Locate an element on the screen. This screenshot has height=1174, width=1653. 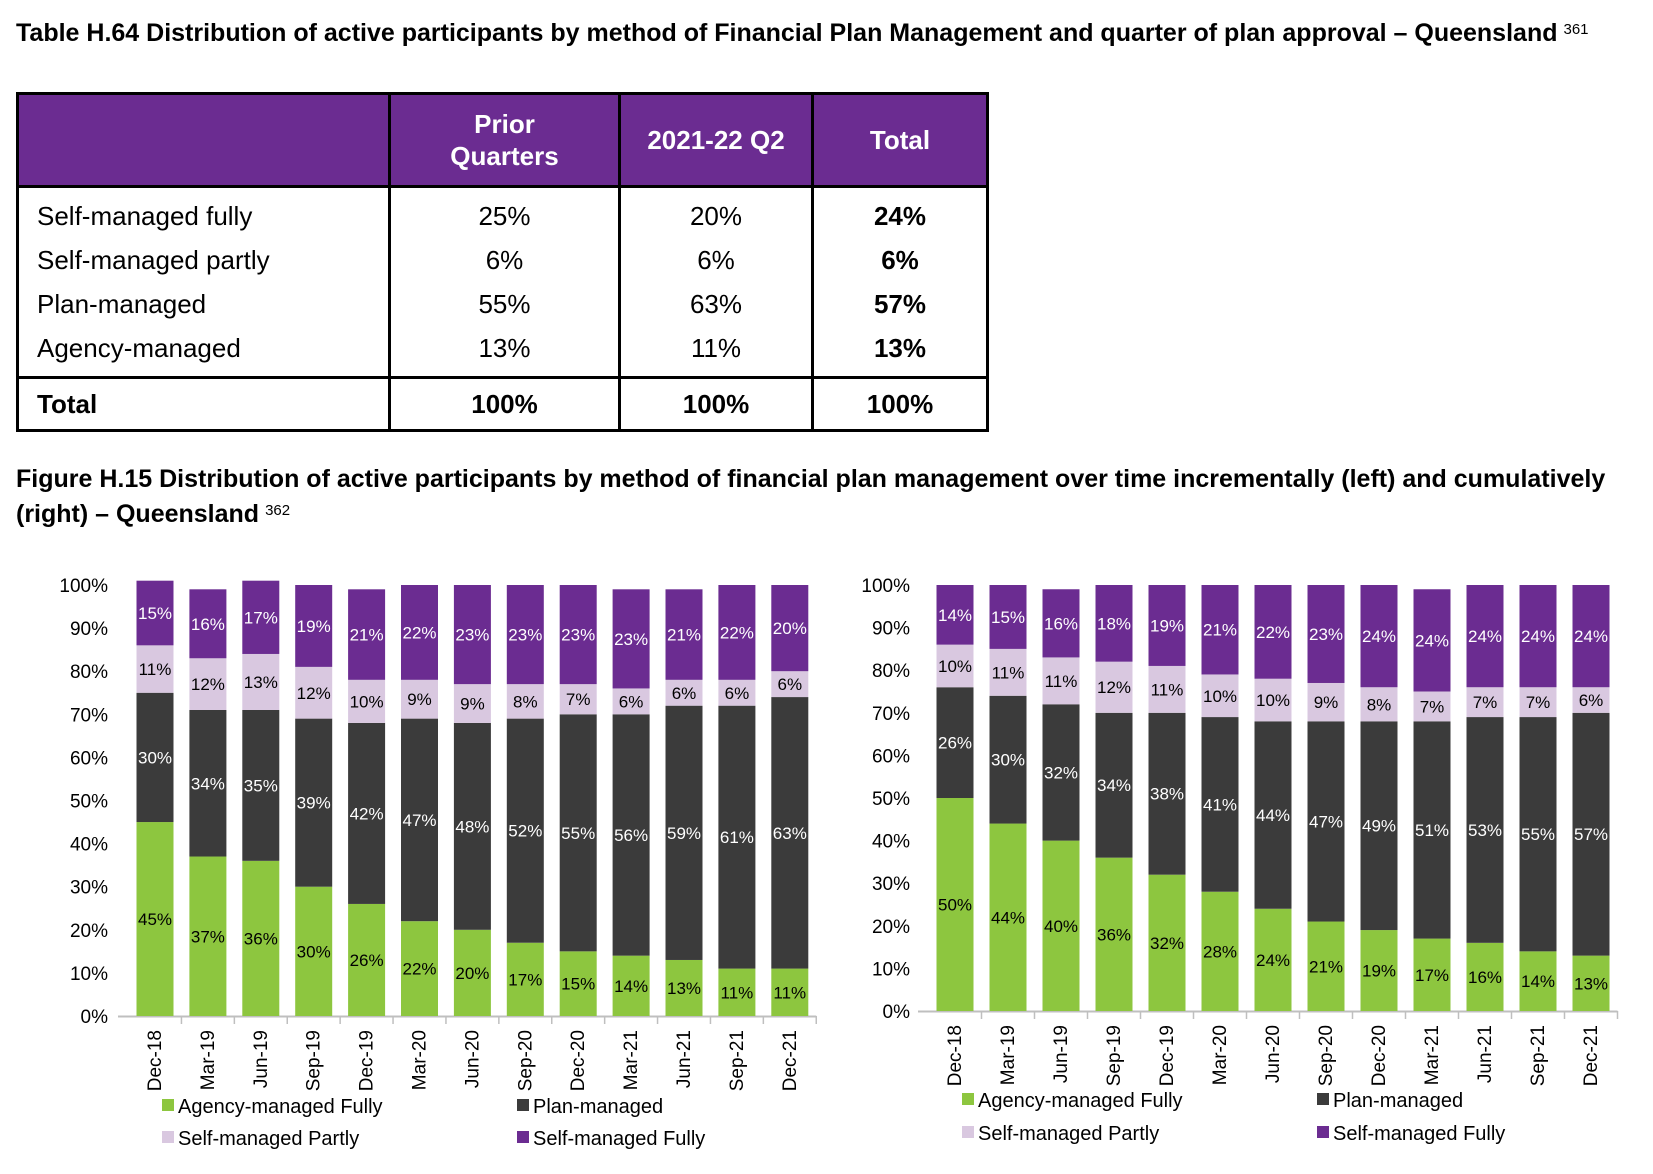
y-tick-label: 60% is located at coordinates (891, 756).